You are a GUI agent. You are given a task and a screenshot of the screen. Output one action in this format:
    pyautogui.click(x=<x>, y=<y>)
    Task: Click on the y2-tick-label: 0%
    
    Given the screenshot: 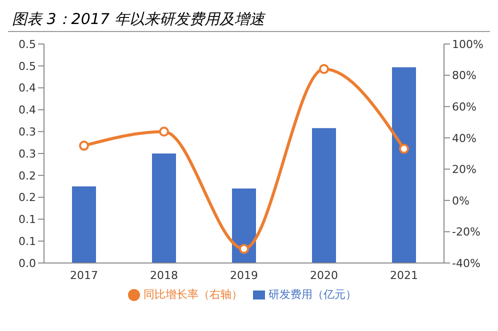 What is the action you would take?
    pyautogui.click(x=461, y=201)
    